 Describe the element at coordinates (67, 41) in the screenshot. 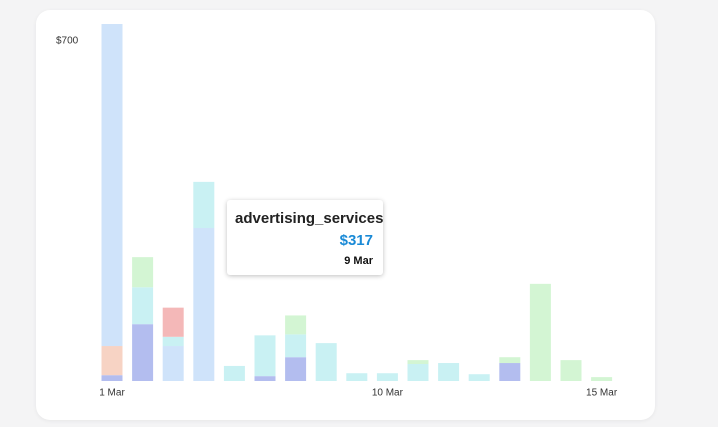

I see `y-tick-label: $700` at that location.